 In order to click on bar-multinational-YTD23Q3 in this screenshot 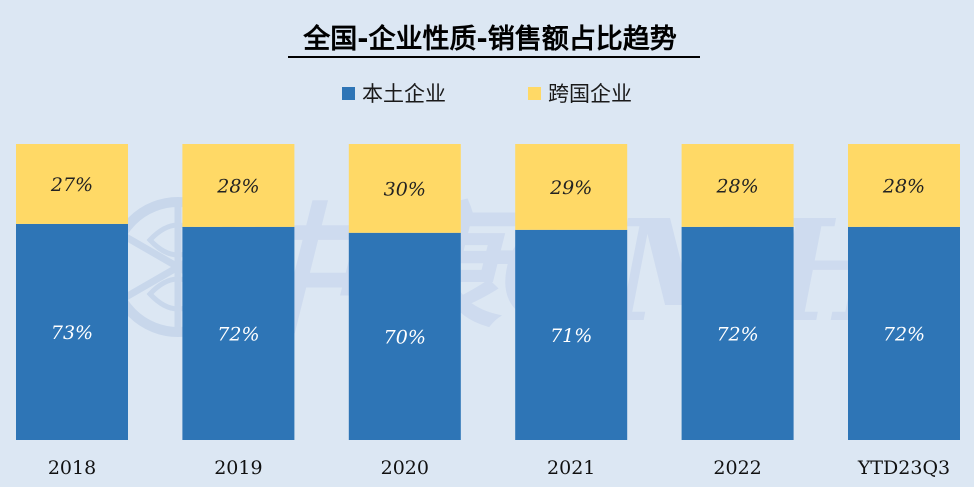, I will do `click(904, 185)`.